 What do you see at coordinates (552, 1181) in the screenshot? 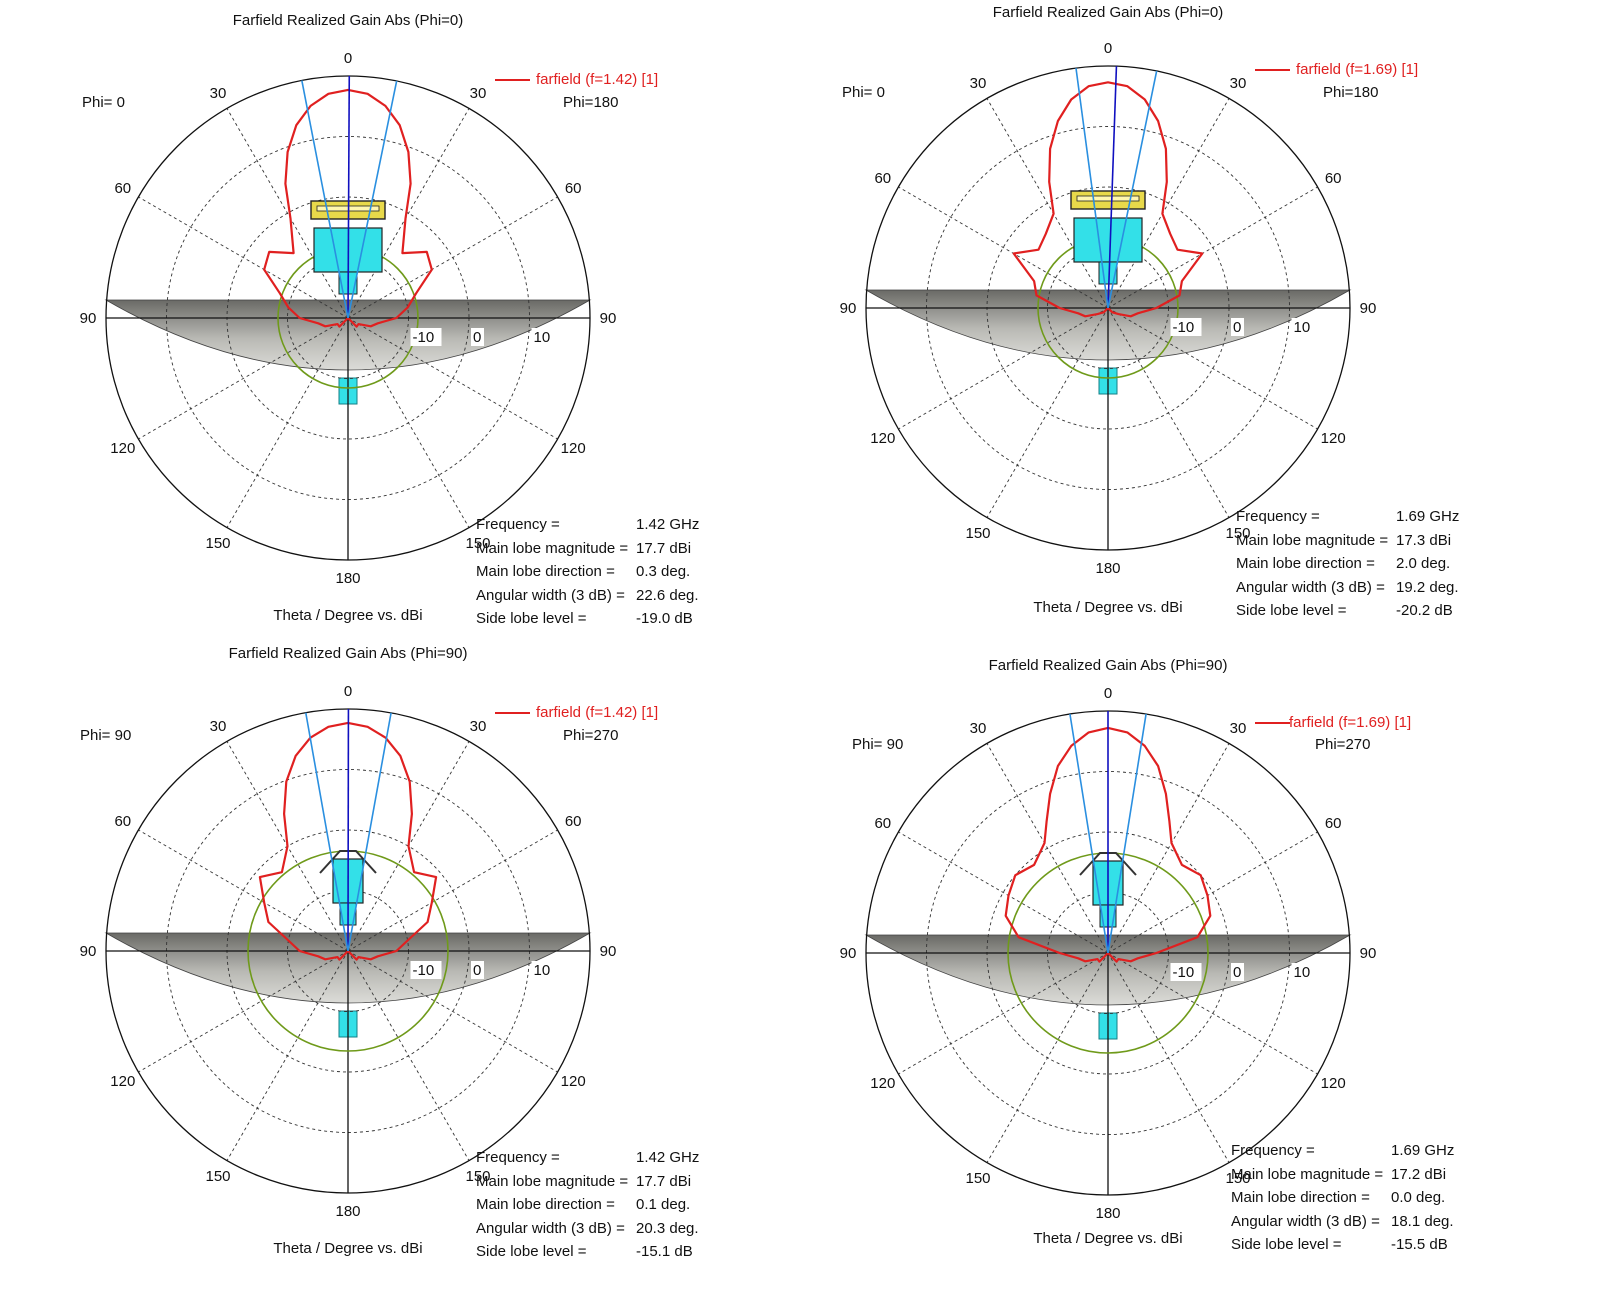
I see `stat-key: Main lobe magnitude =` at bounding box center [552, 1181].